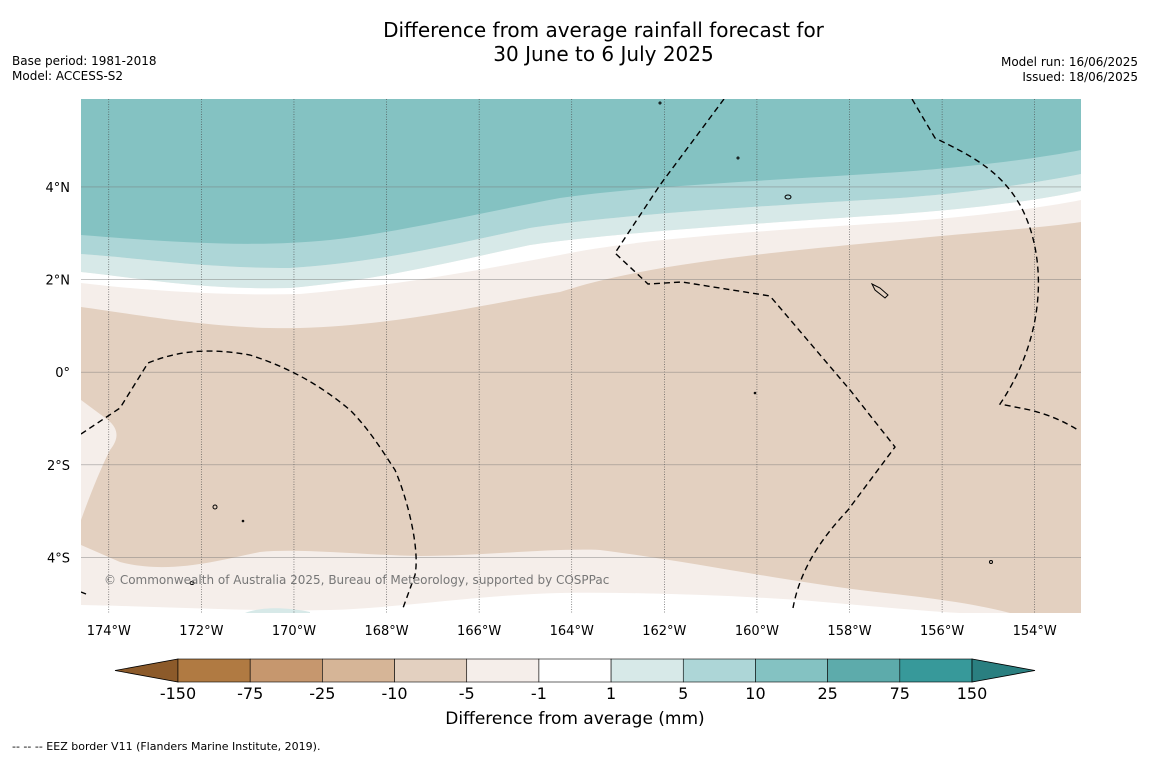  Describe the element at coordinates (58, 281) in the screenshot. I see `lat-tick-label: 2°N` at that location.